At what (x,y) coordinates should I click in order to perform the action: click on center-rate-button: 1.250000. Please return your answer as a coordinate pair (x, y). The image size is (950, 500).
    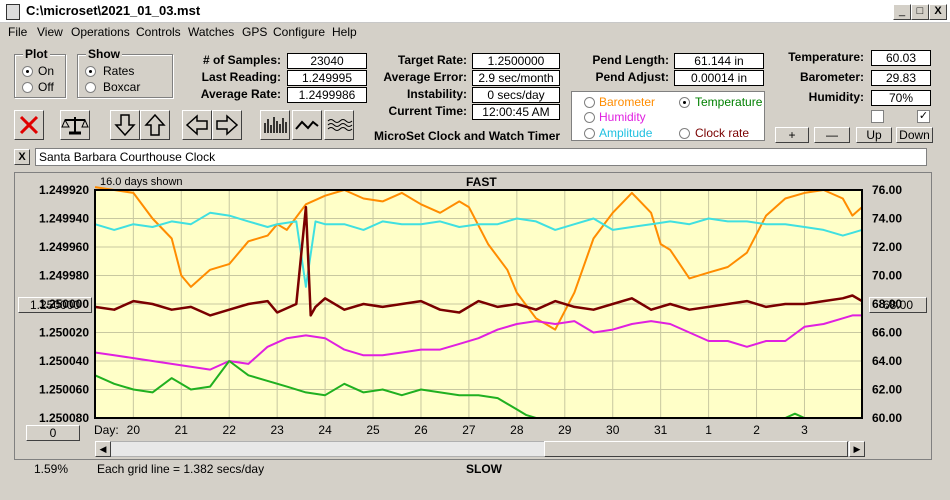
    Looking at the image, I should click on (55, 305).